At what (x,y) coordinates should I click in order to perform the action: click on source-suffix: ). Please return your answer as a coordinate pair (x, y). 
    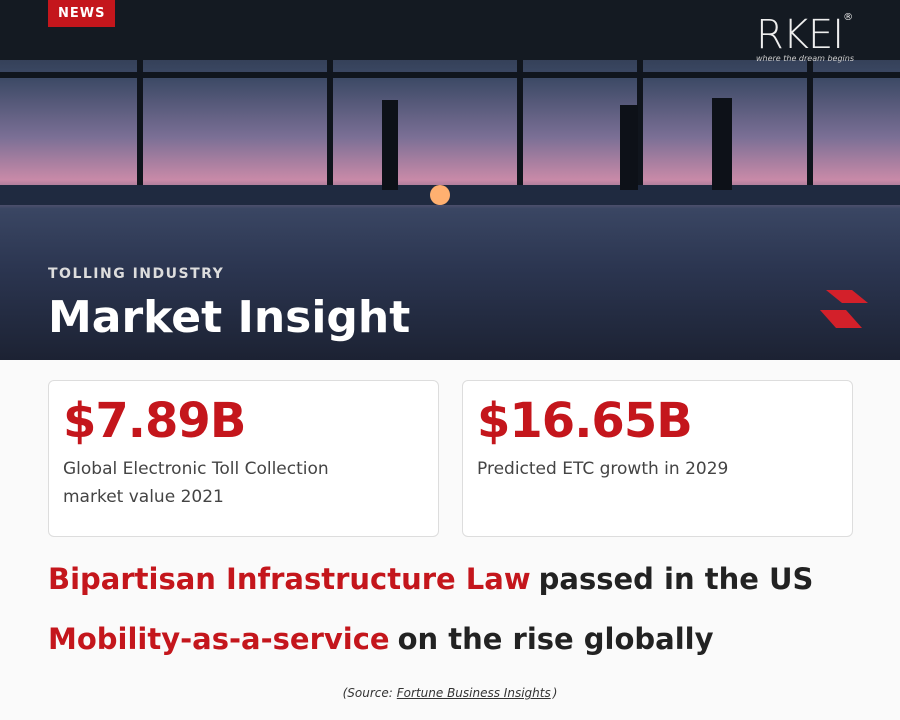
    Looking at the image, I should click on (555, 693).